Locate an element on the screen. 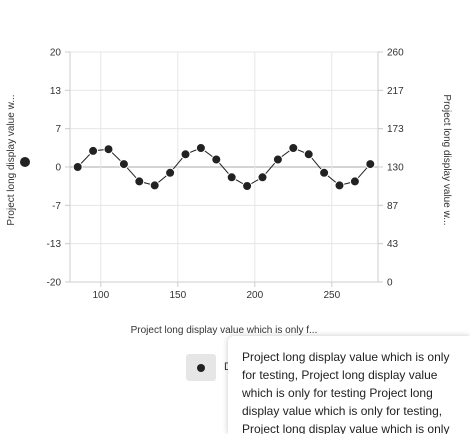  y2-tick-label: 260 is located at coordinates (395, 53).